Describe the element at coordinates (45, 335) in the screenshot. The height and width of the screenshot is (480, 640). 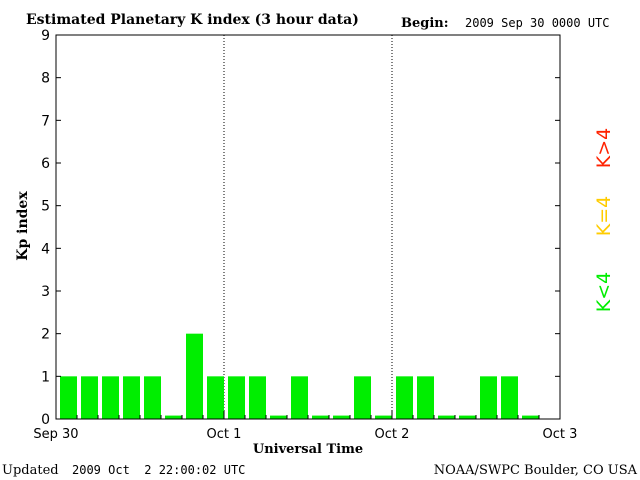
I see `y-tick-label: 2` at that location.